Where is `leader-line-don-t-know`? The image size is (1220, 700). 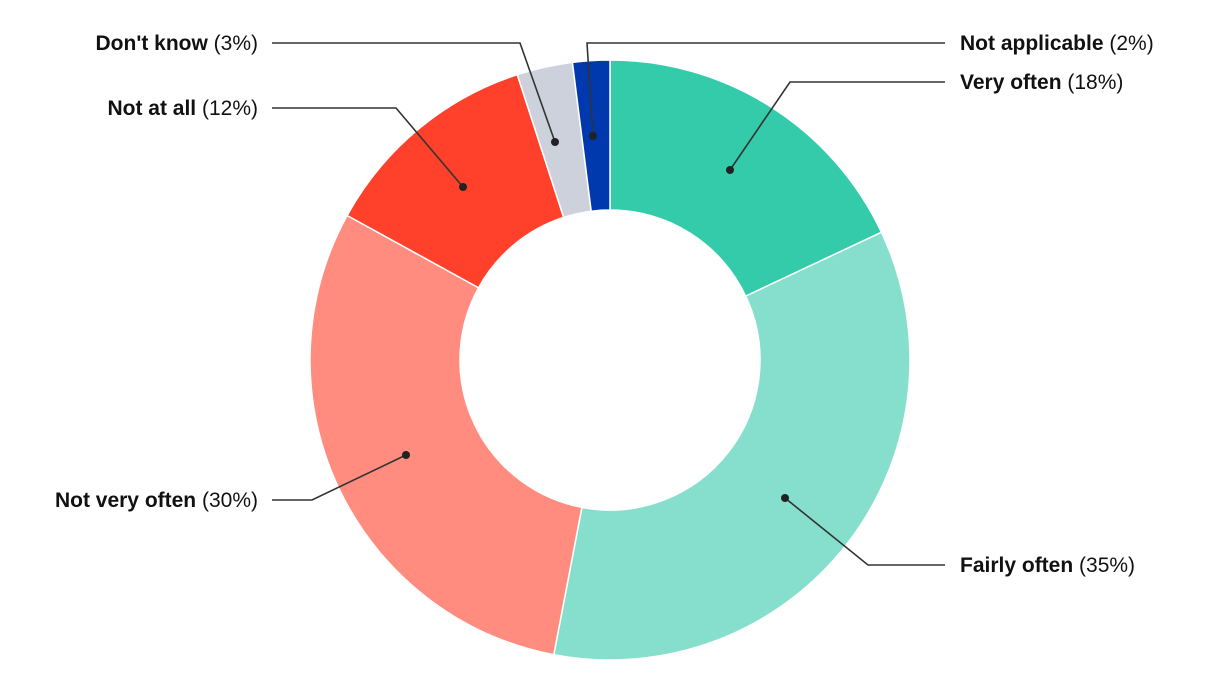 leader-line-don-t-know is located at coordinates (414, 92).